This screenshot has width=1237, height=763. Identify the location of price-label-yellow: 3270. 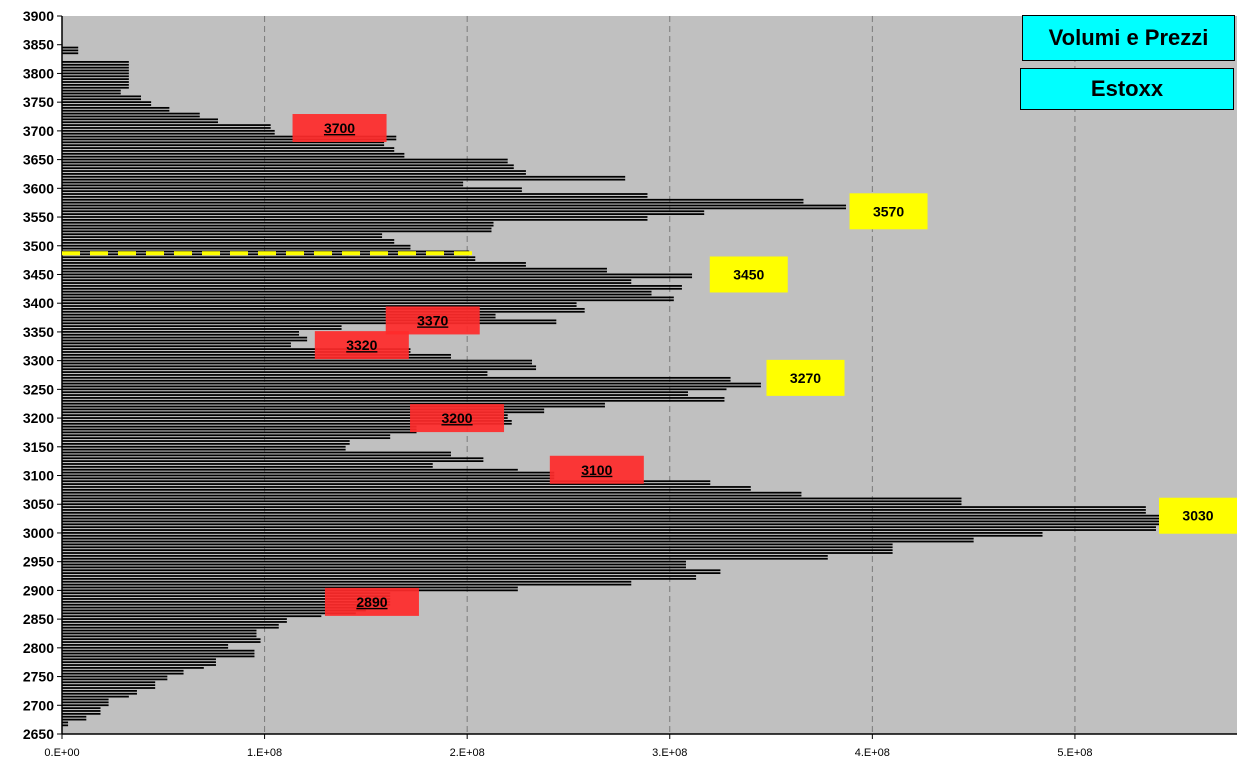
(805, 378).